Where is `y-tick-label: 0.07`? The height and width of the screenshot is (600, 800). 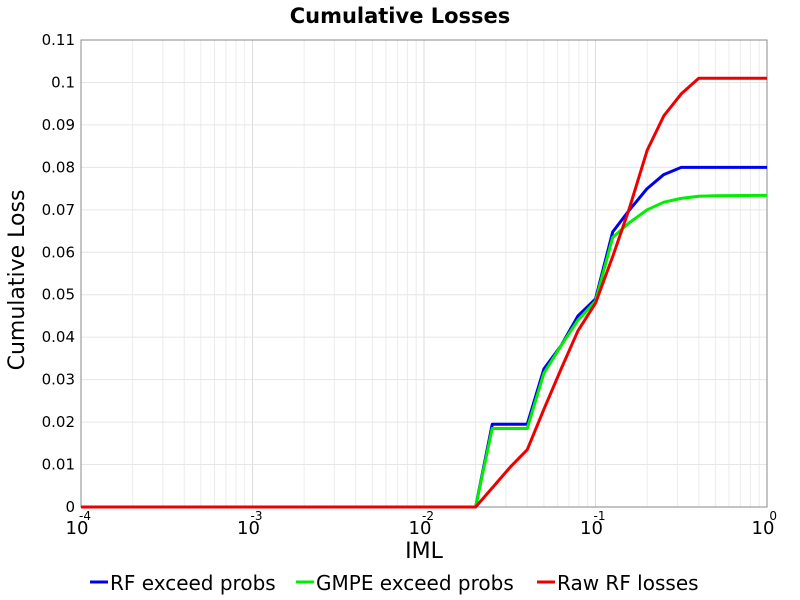 y-tick-label: 0.07 is located at coordinates (58, 210).